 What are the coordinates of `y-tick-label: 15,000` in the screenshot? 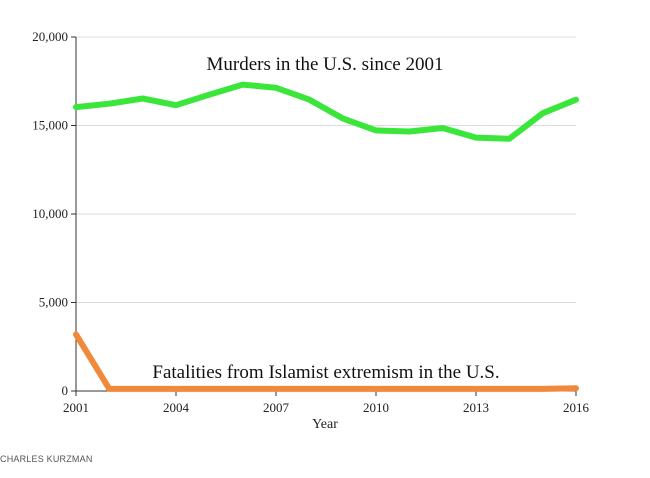 It's located at (50, 125).